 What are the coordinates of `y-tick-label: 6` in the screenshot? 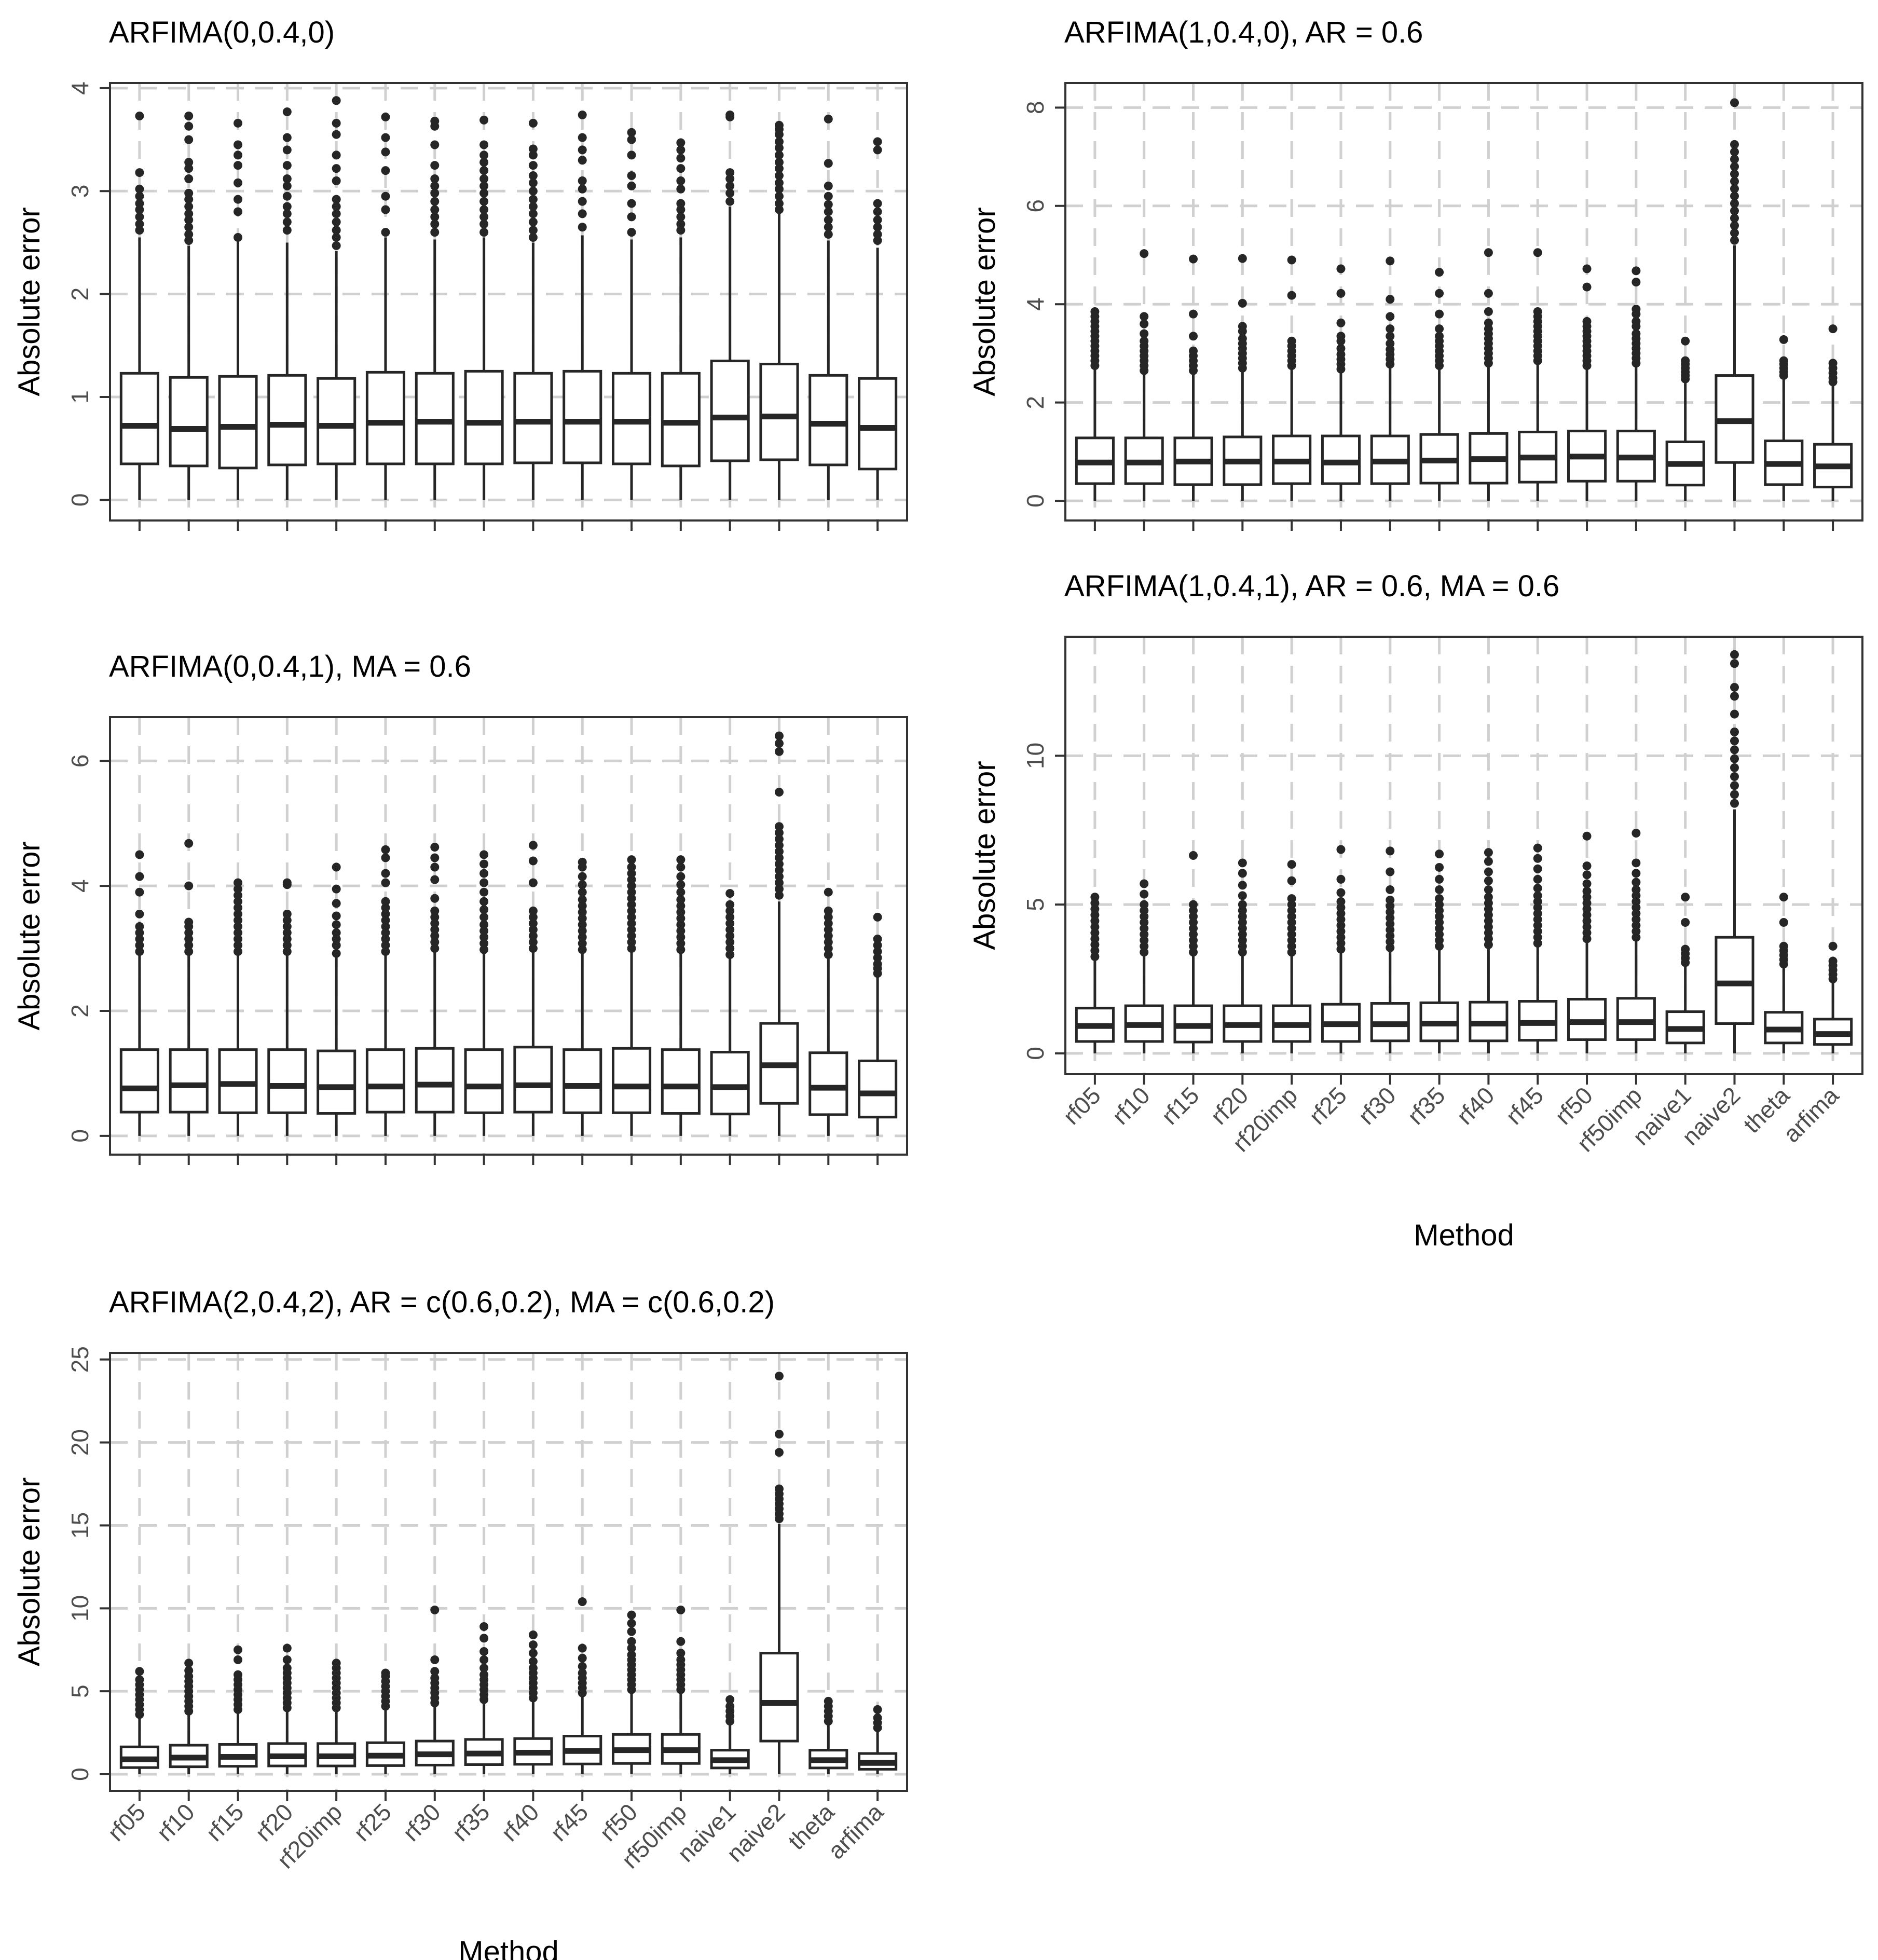 It's located at (1035, 206).